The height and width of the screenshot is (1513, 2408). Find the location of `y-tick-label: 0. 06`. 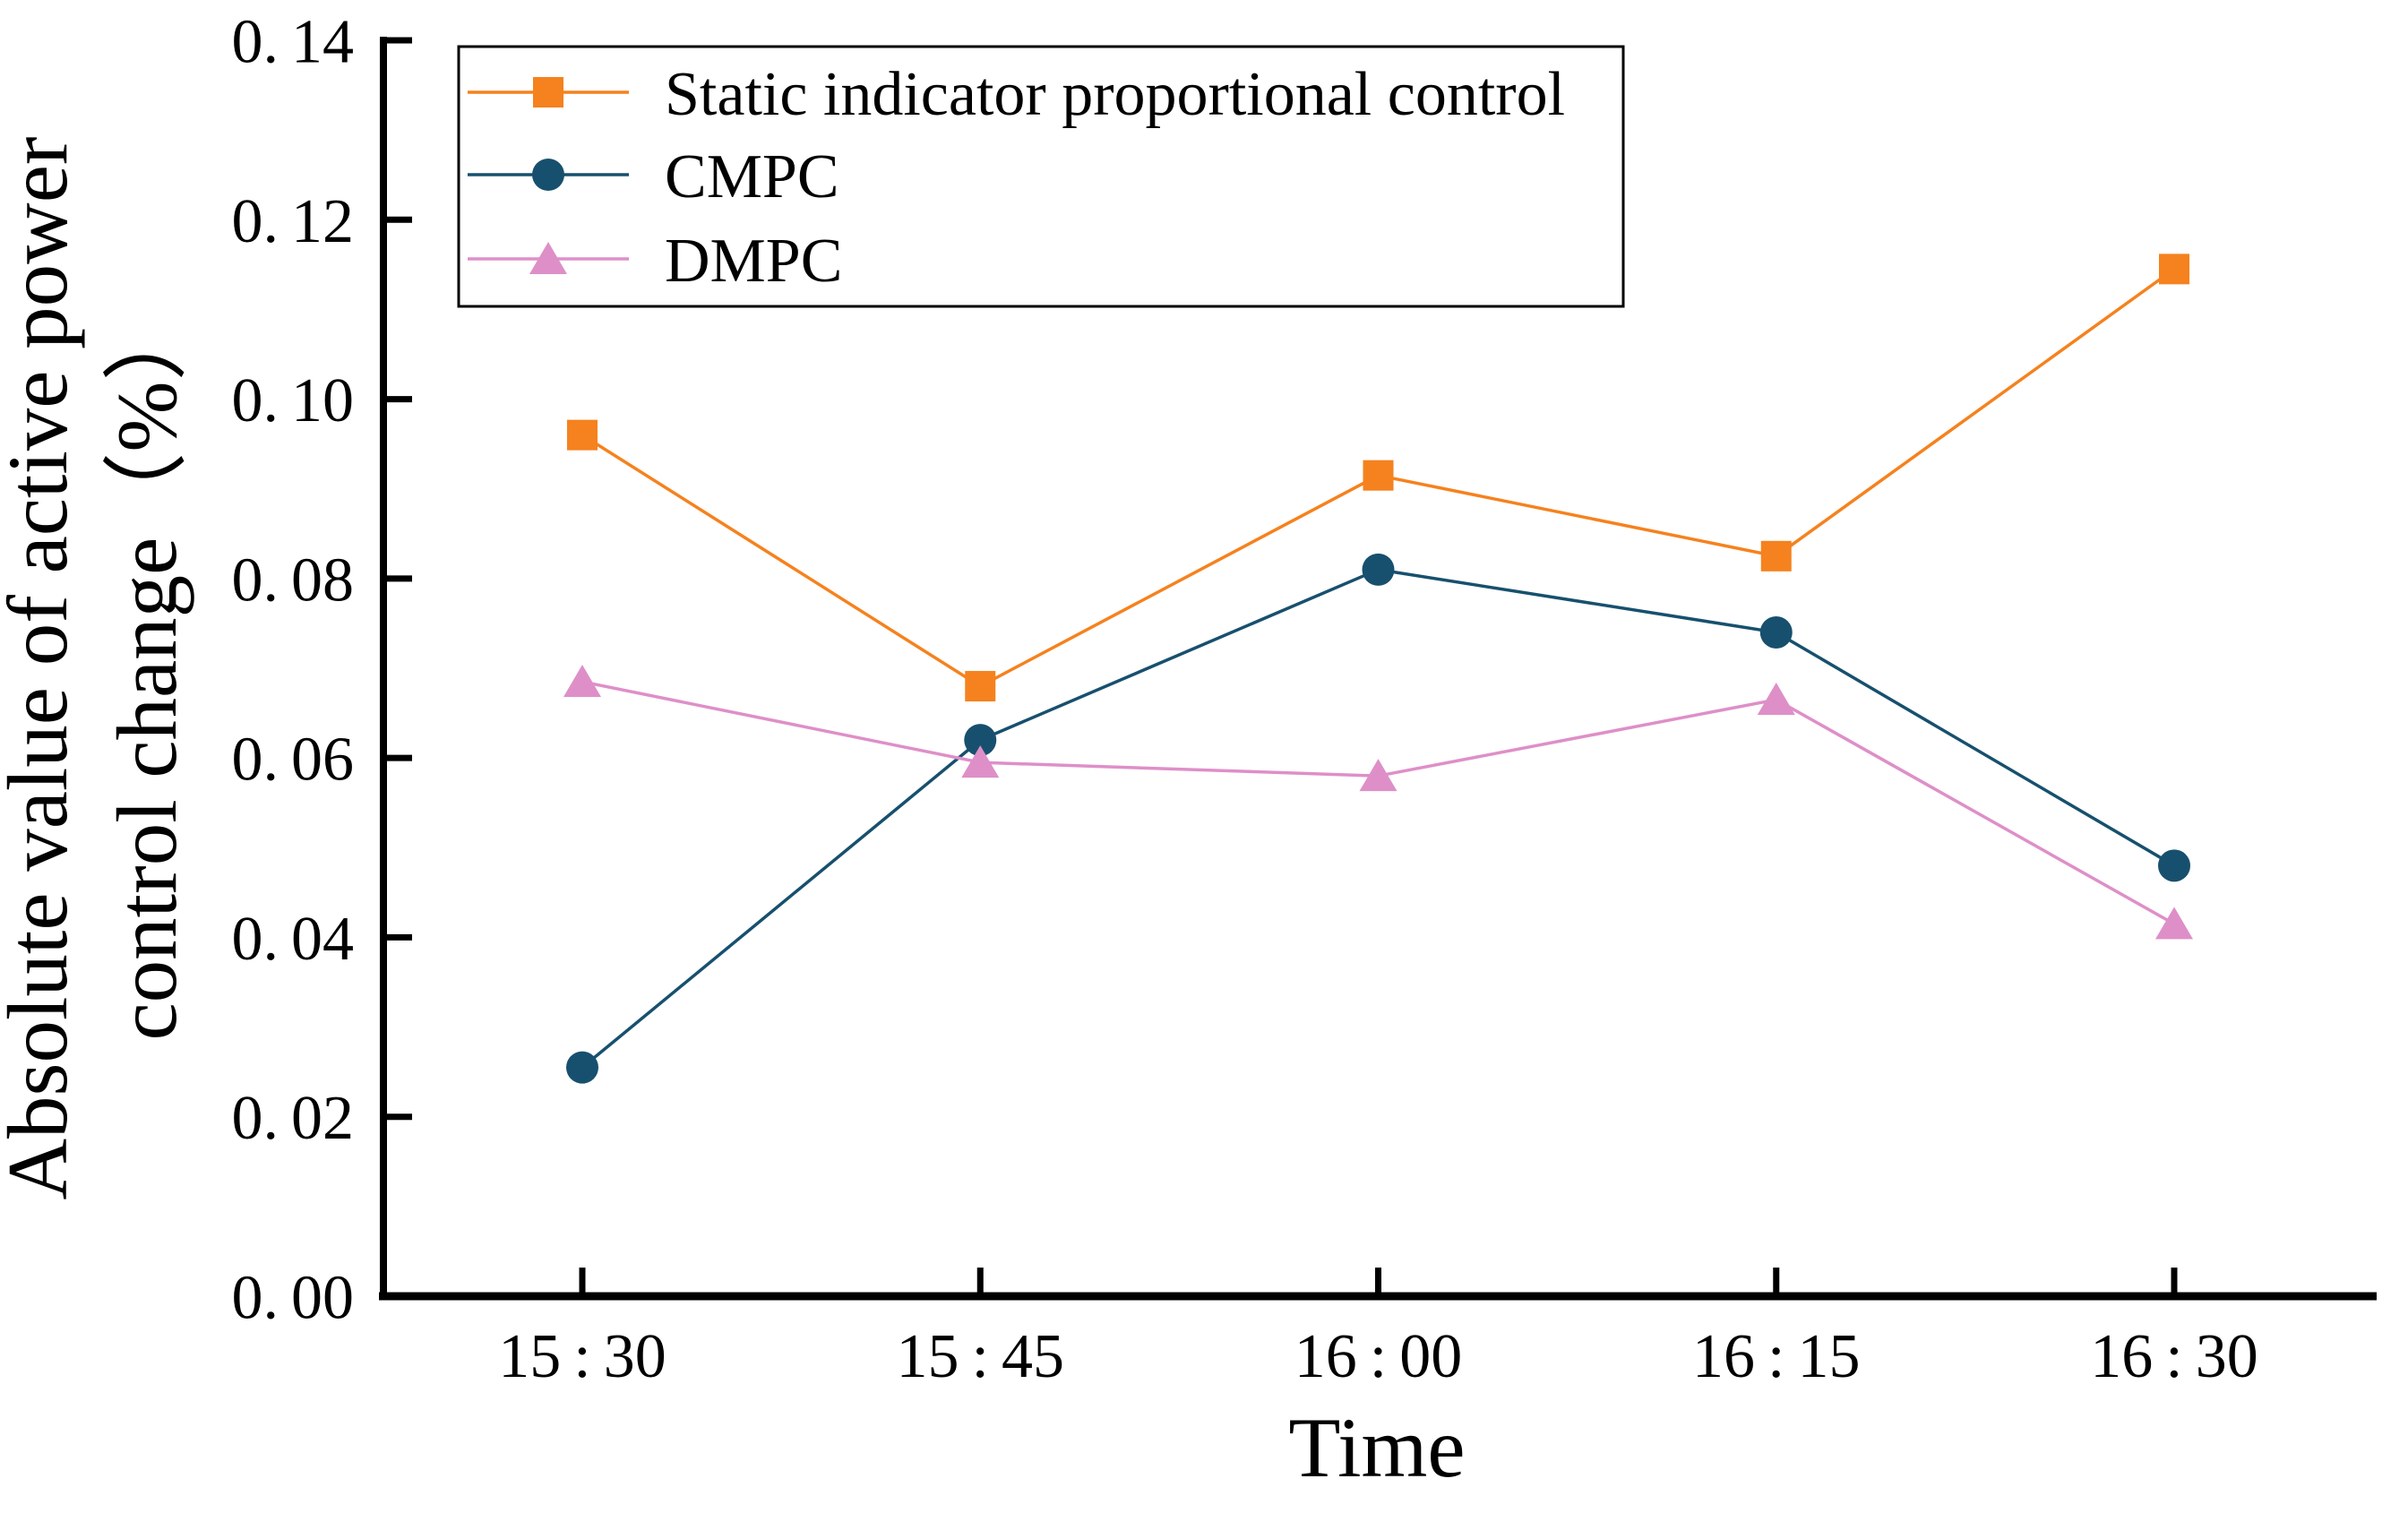

y-tick-label: 0. 06 is located at coordinates (292, 760).